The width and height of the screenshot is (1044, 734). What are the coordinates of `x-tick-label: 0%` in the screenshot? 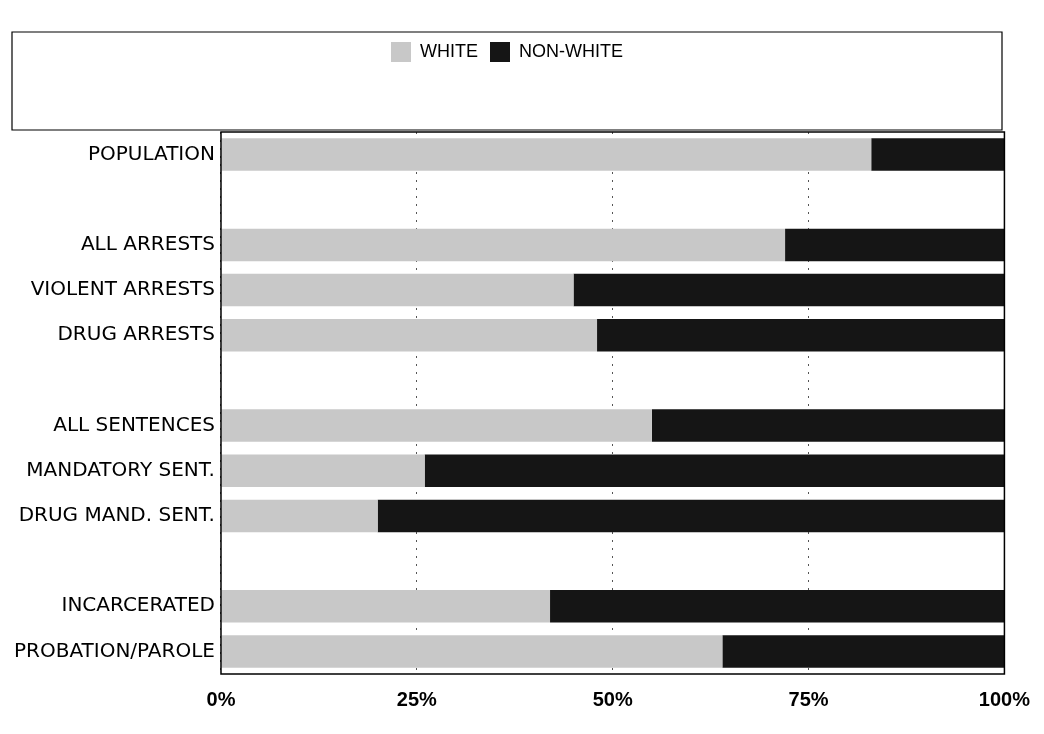 It's located at (221, 698).